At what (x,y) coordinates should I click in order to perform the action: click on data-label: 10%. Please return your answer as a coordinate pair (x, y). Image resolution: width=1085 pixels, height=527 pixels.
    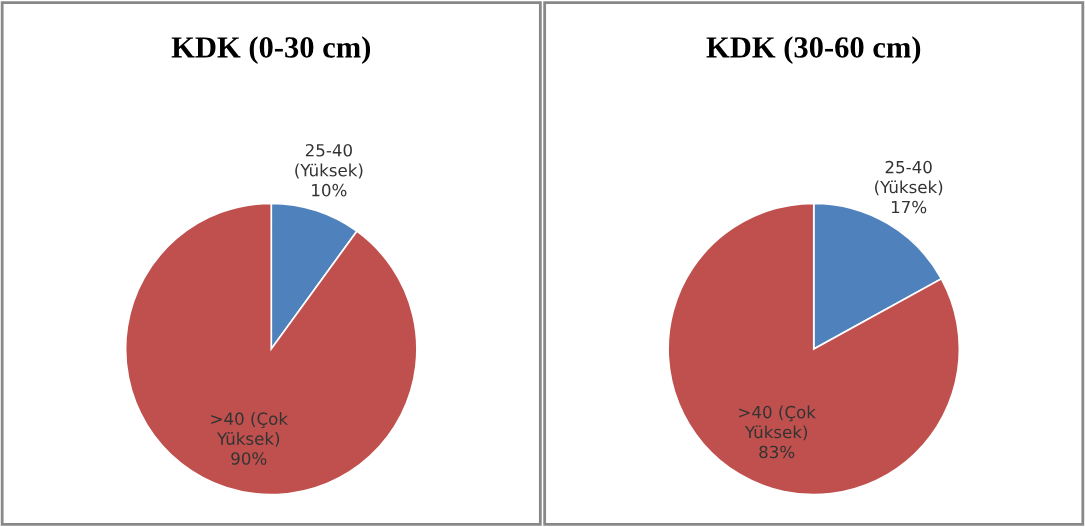
    Looking at the image, I should click on (329, 190).